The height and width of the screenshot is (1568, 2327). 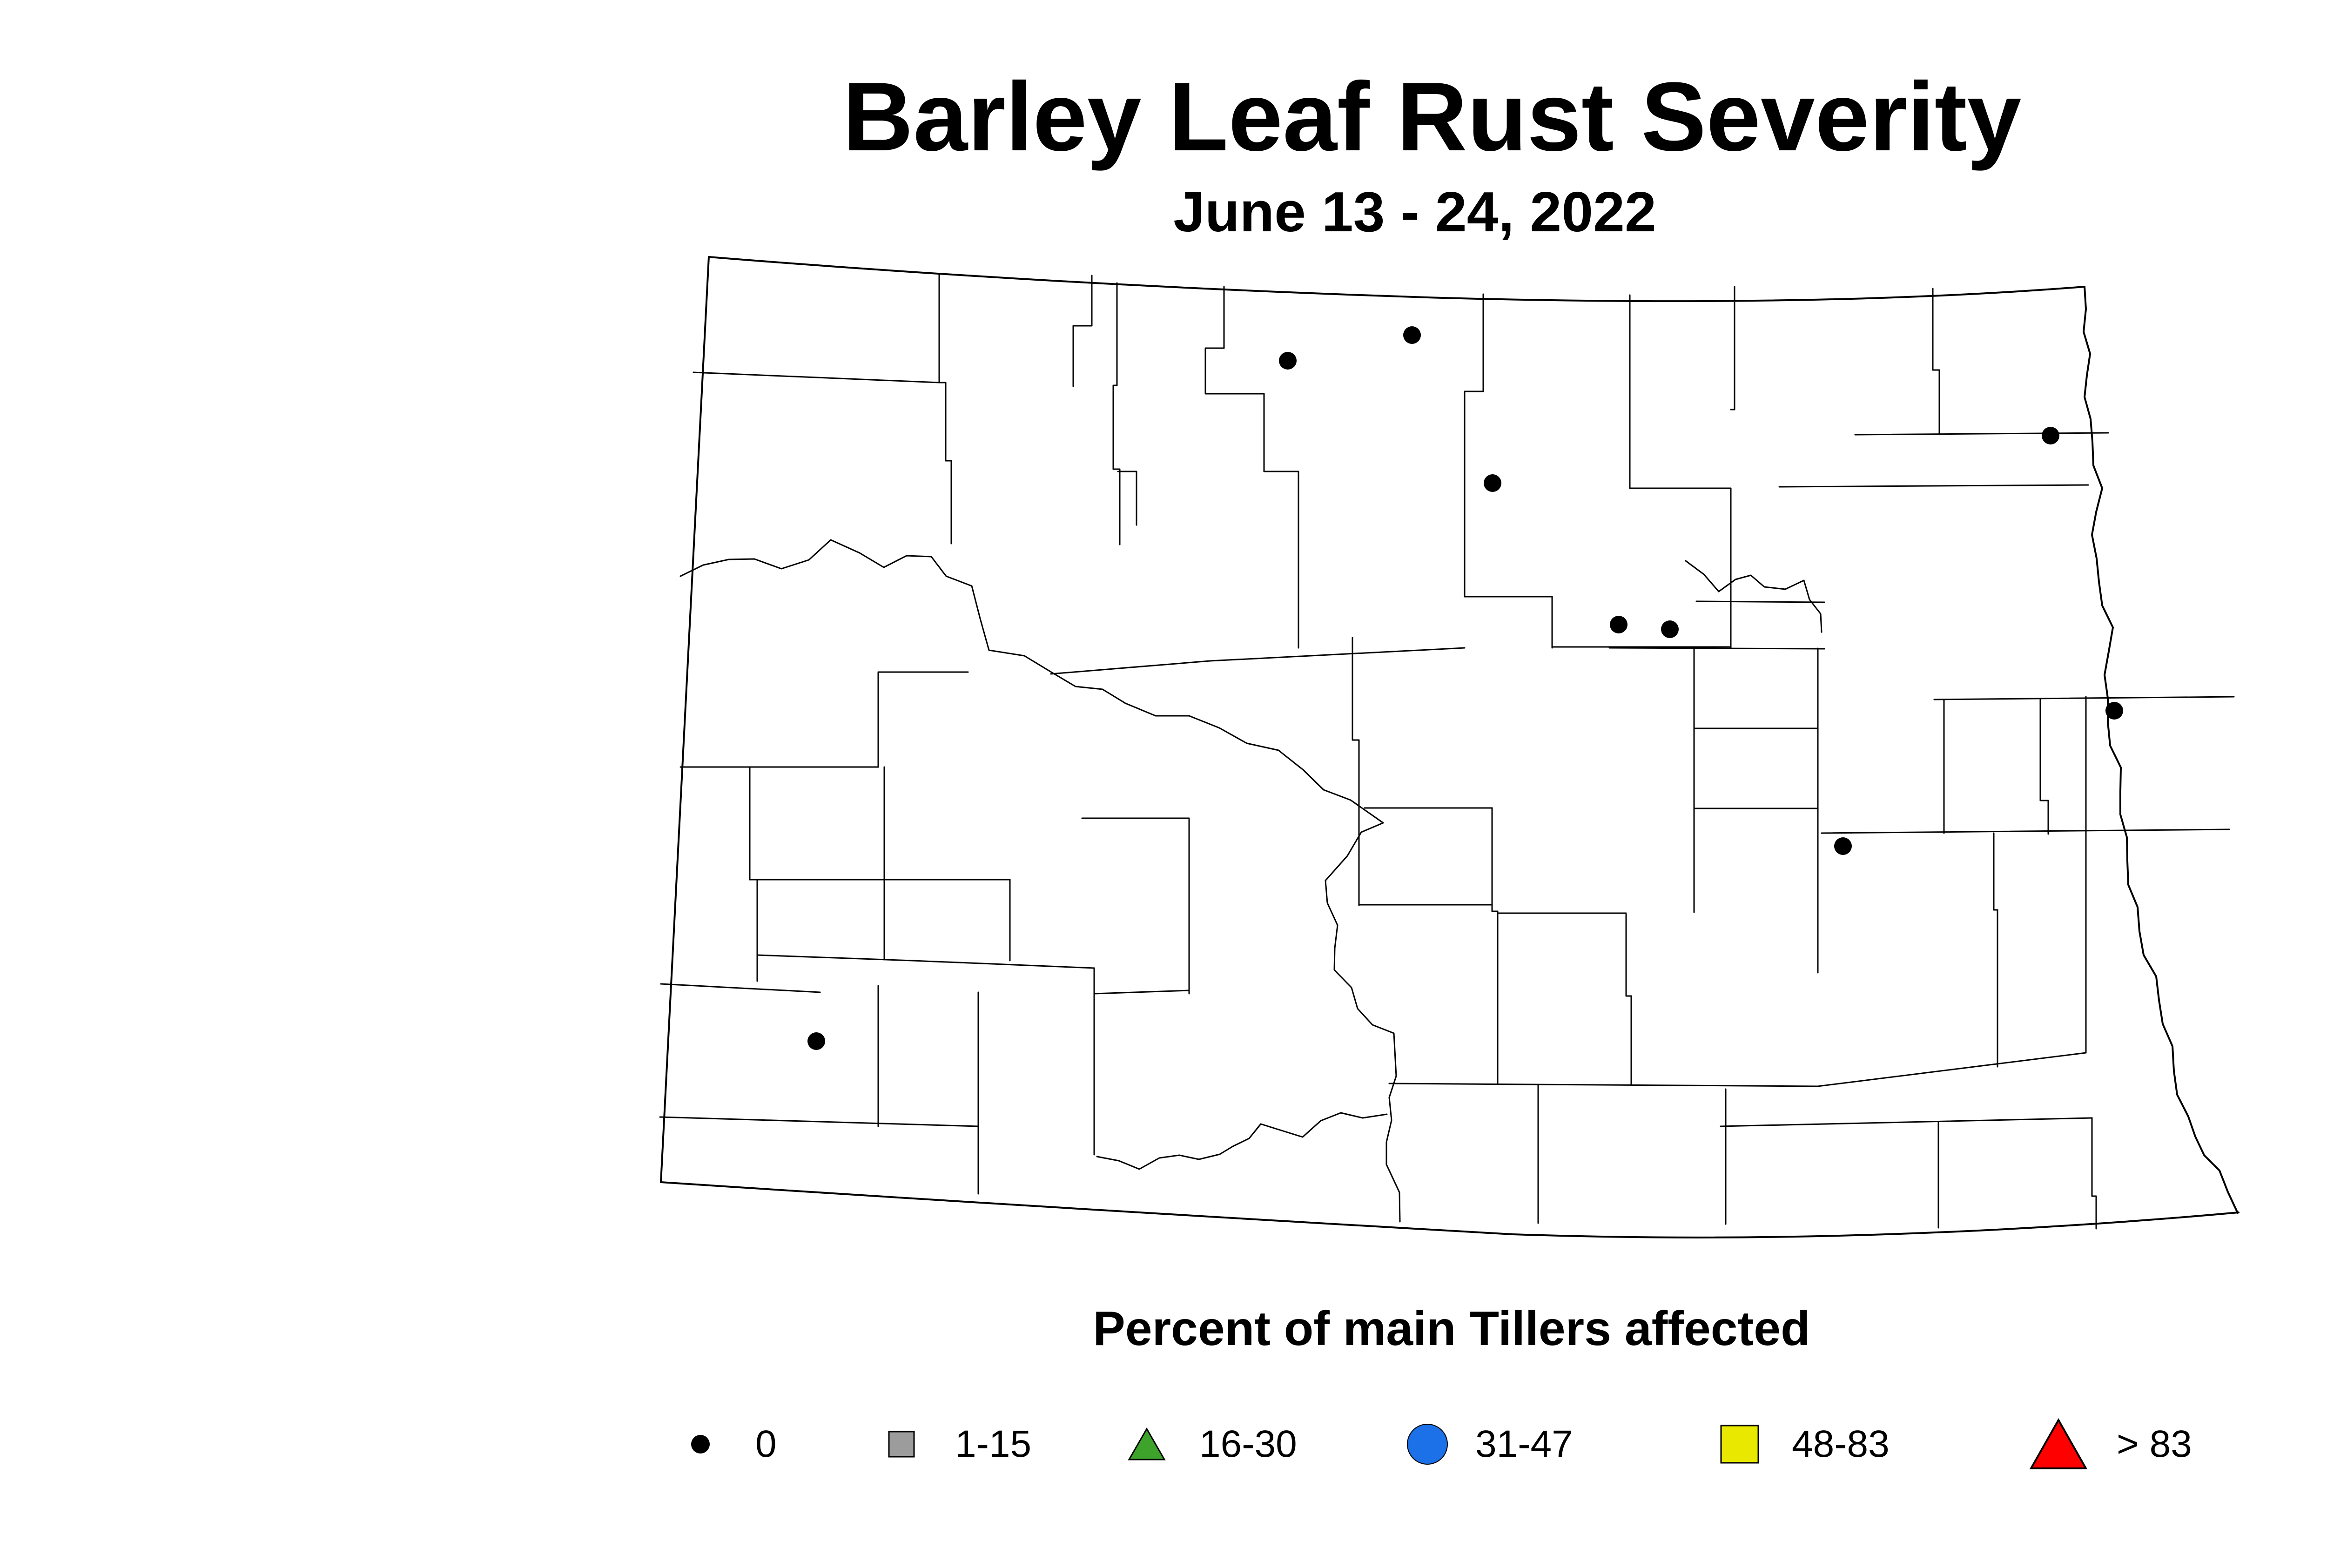 I want to click on legend-item-31-47: 31-47, so click(x=1489, y=1444).